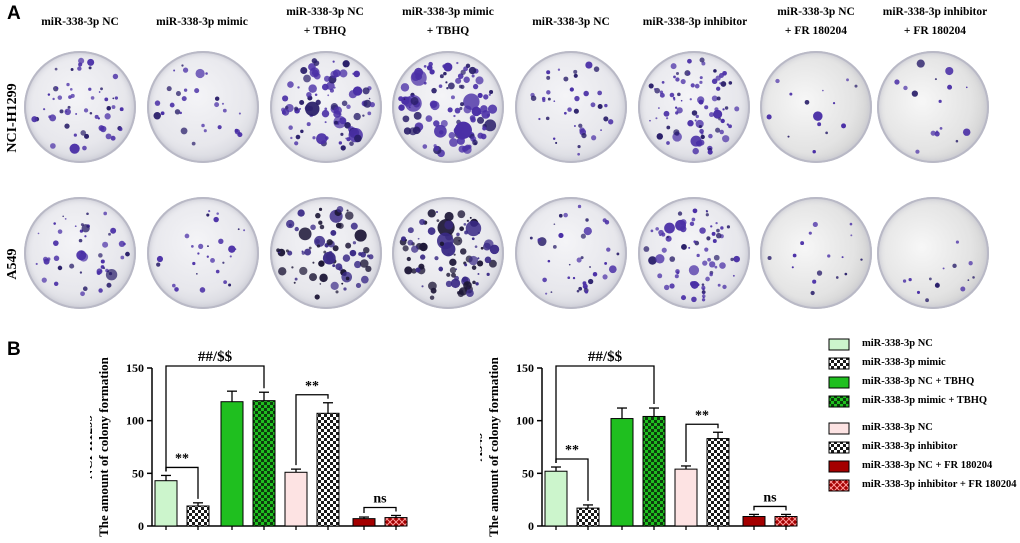  Describe the element at coordinates (918, 381) in the screenshot. I see `legend-label: miR-338-3p NC + TBHQ` at that location.